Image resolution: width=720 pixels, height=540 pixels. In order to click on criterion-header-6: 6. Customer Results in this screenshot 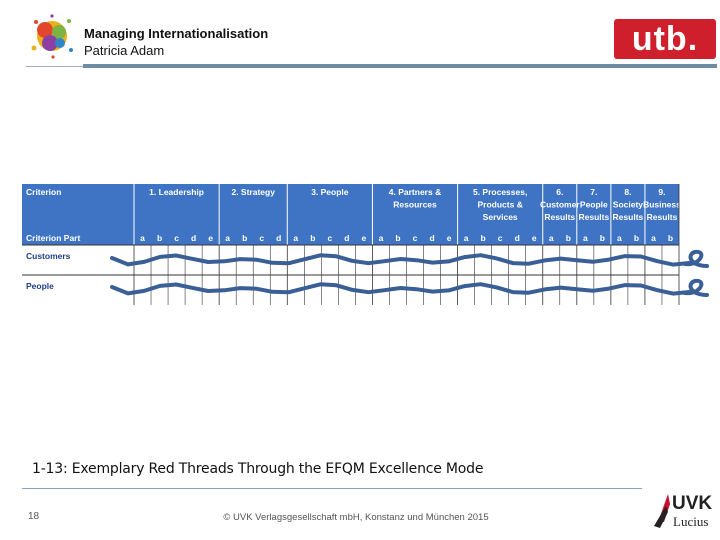, I will do `click(560, 204)`.